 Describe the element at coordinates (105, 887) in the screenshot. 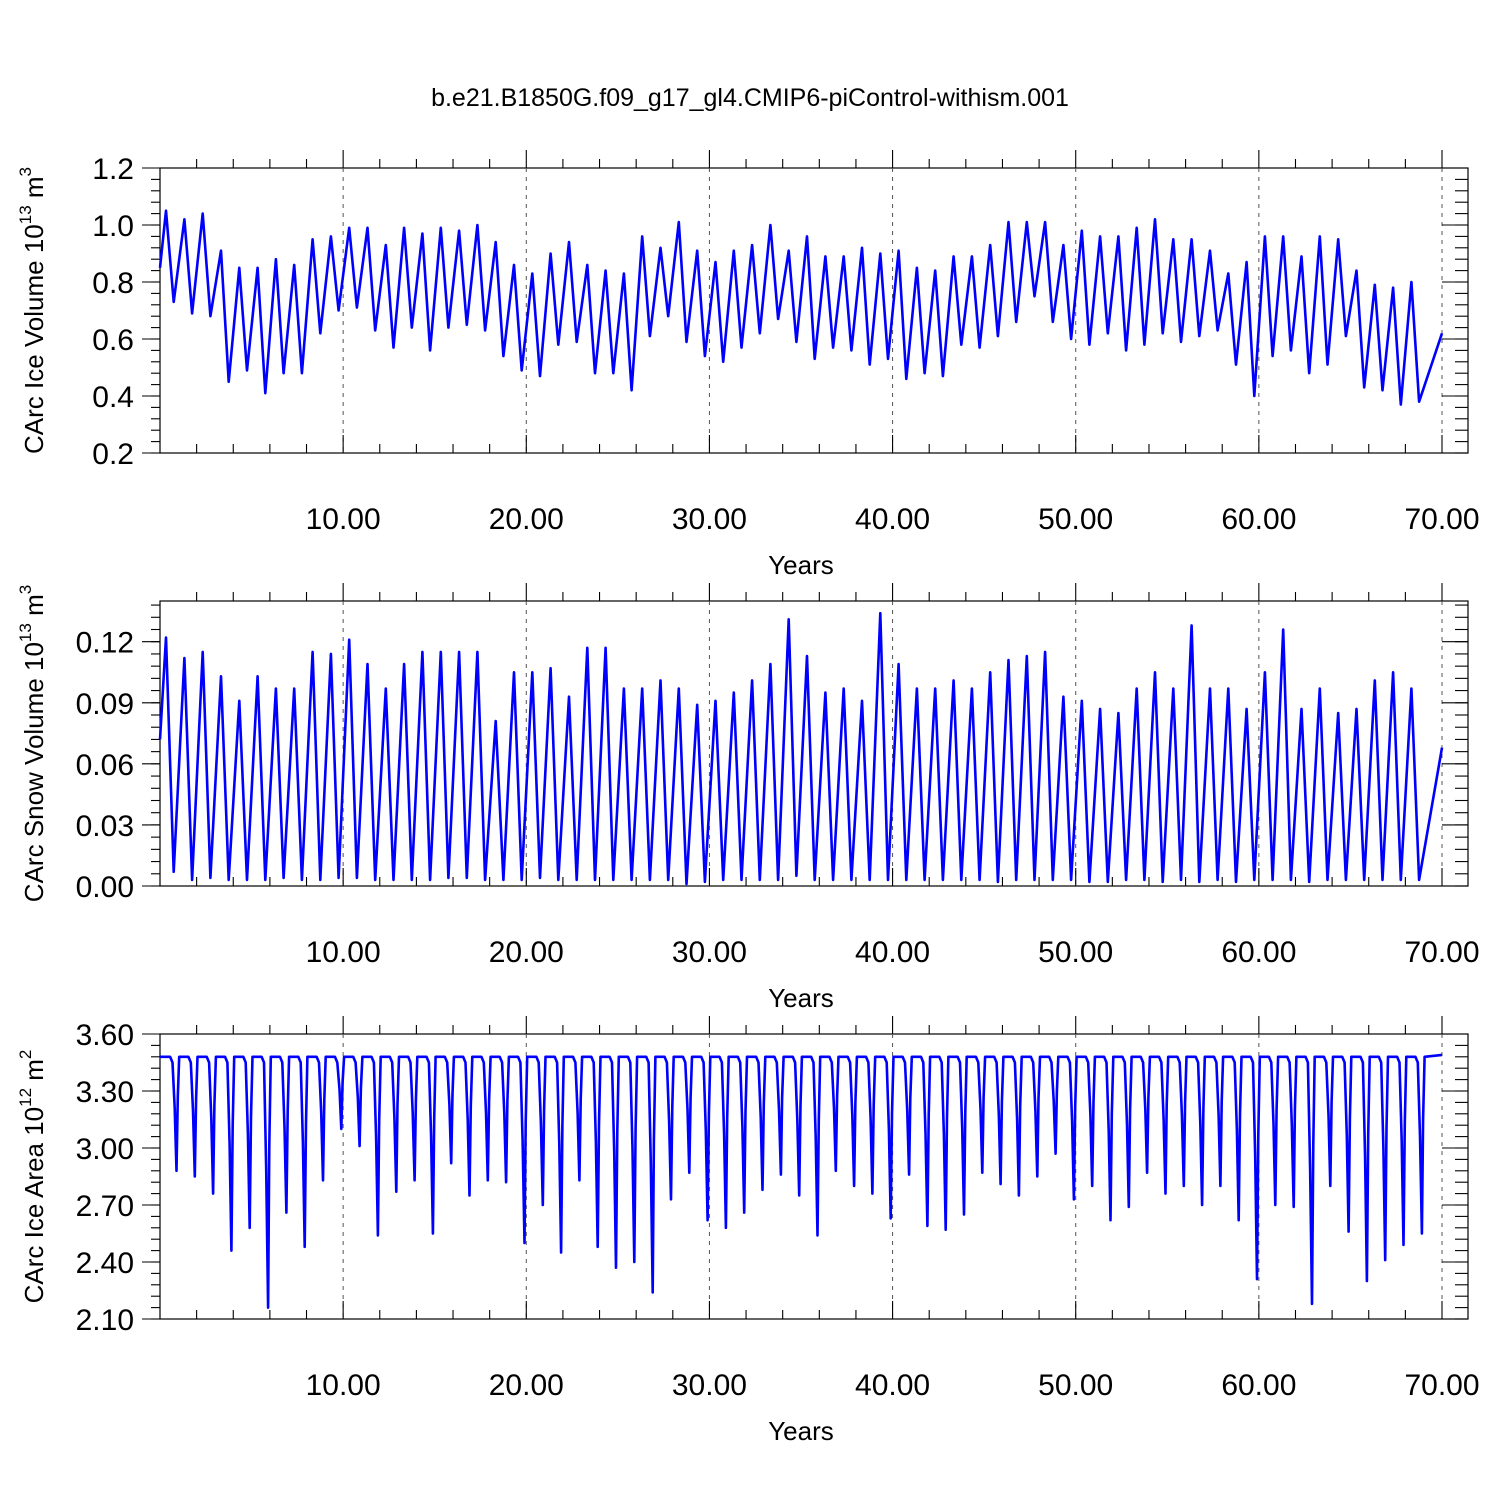

I see `y-tick-label: 0.00` at that location.